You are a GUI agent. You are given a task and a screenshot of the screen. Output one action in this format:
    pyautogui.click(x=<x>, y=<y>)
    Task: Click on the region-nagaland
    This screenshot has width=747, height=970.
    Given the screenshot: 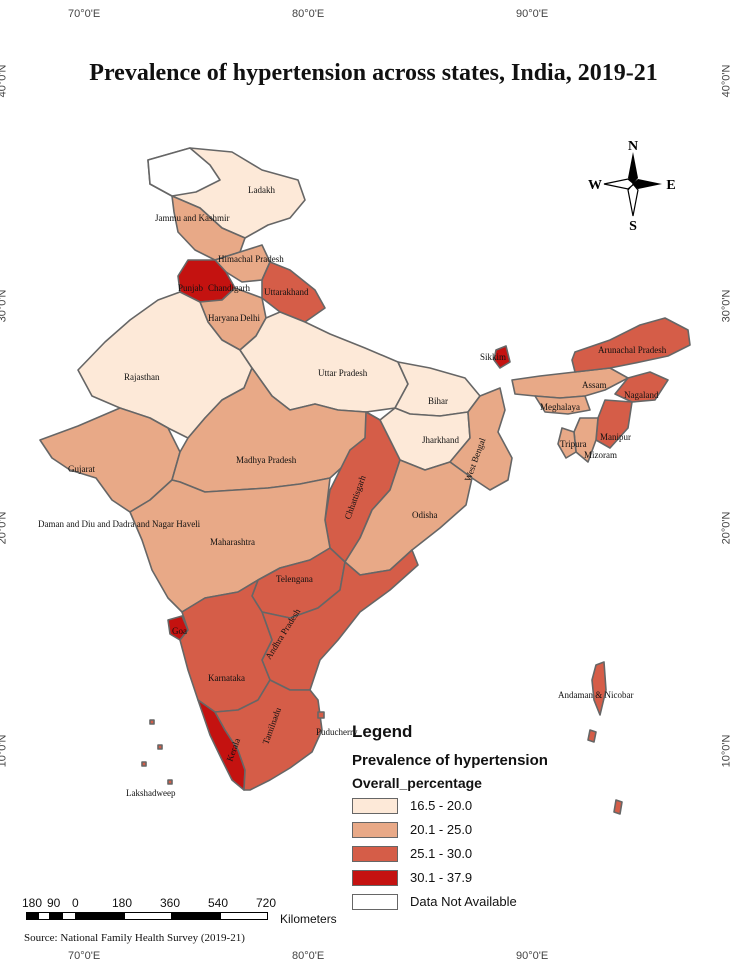 What is the action you would take?
    pyautogui.click(x=641, y=387)
    